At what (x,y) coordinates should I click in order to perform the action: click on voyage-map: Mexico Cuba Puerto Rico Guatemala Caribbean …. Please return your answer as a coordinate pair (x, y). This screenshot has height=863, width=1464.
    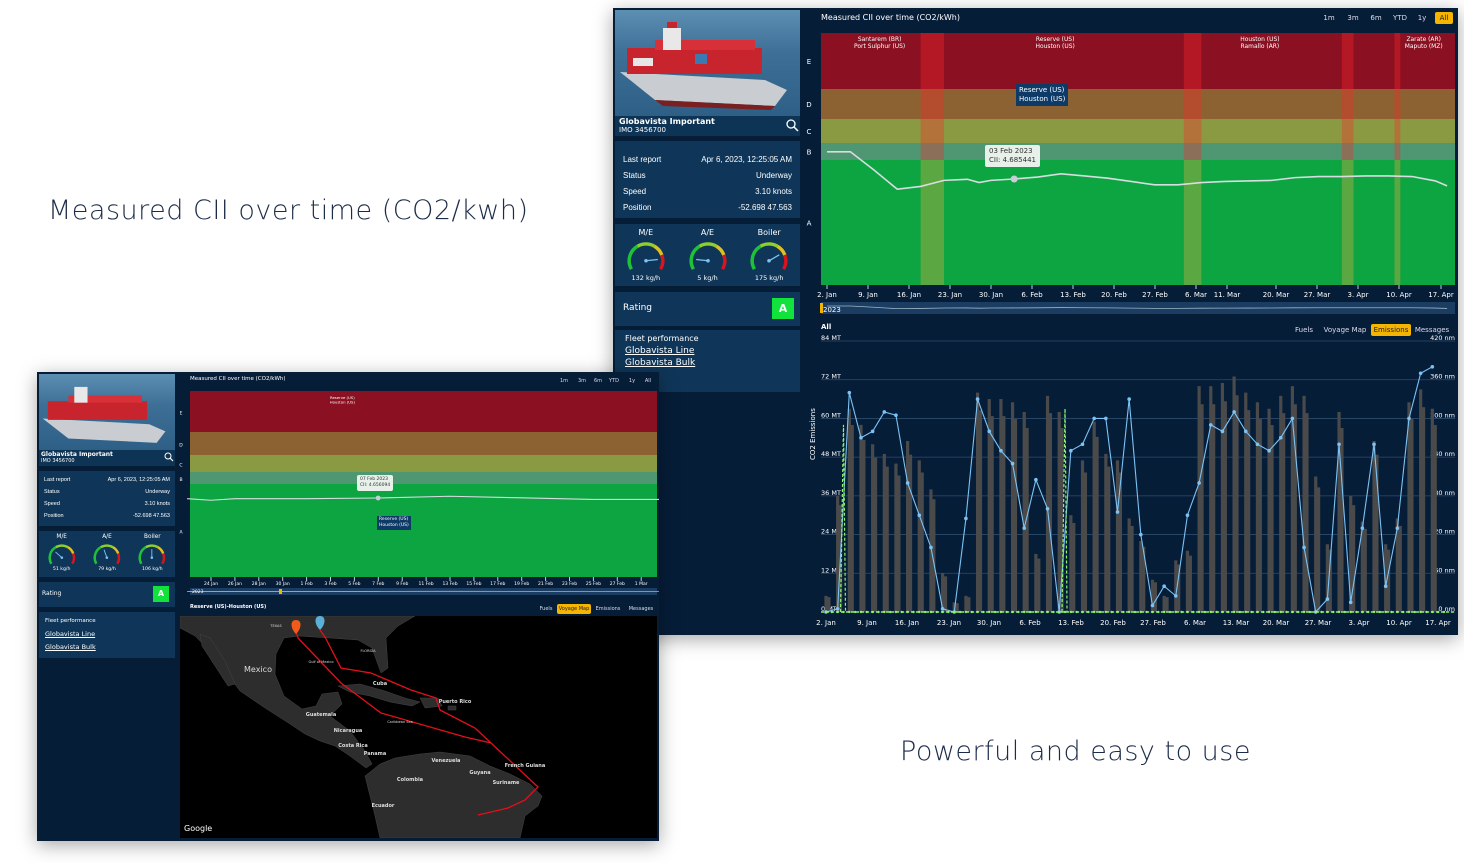
    Looking at the image, I should click on (418, 727).